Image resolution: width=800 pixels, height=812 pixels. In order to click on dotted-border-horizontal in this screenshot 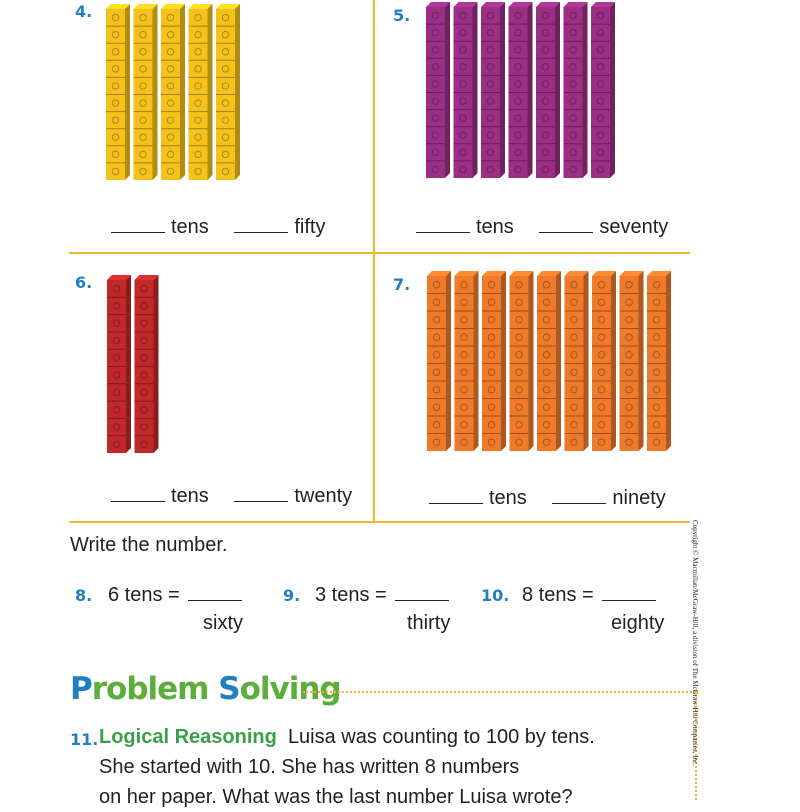, I will do `click(499, 692)`.